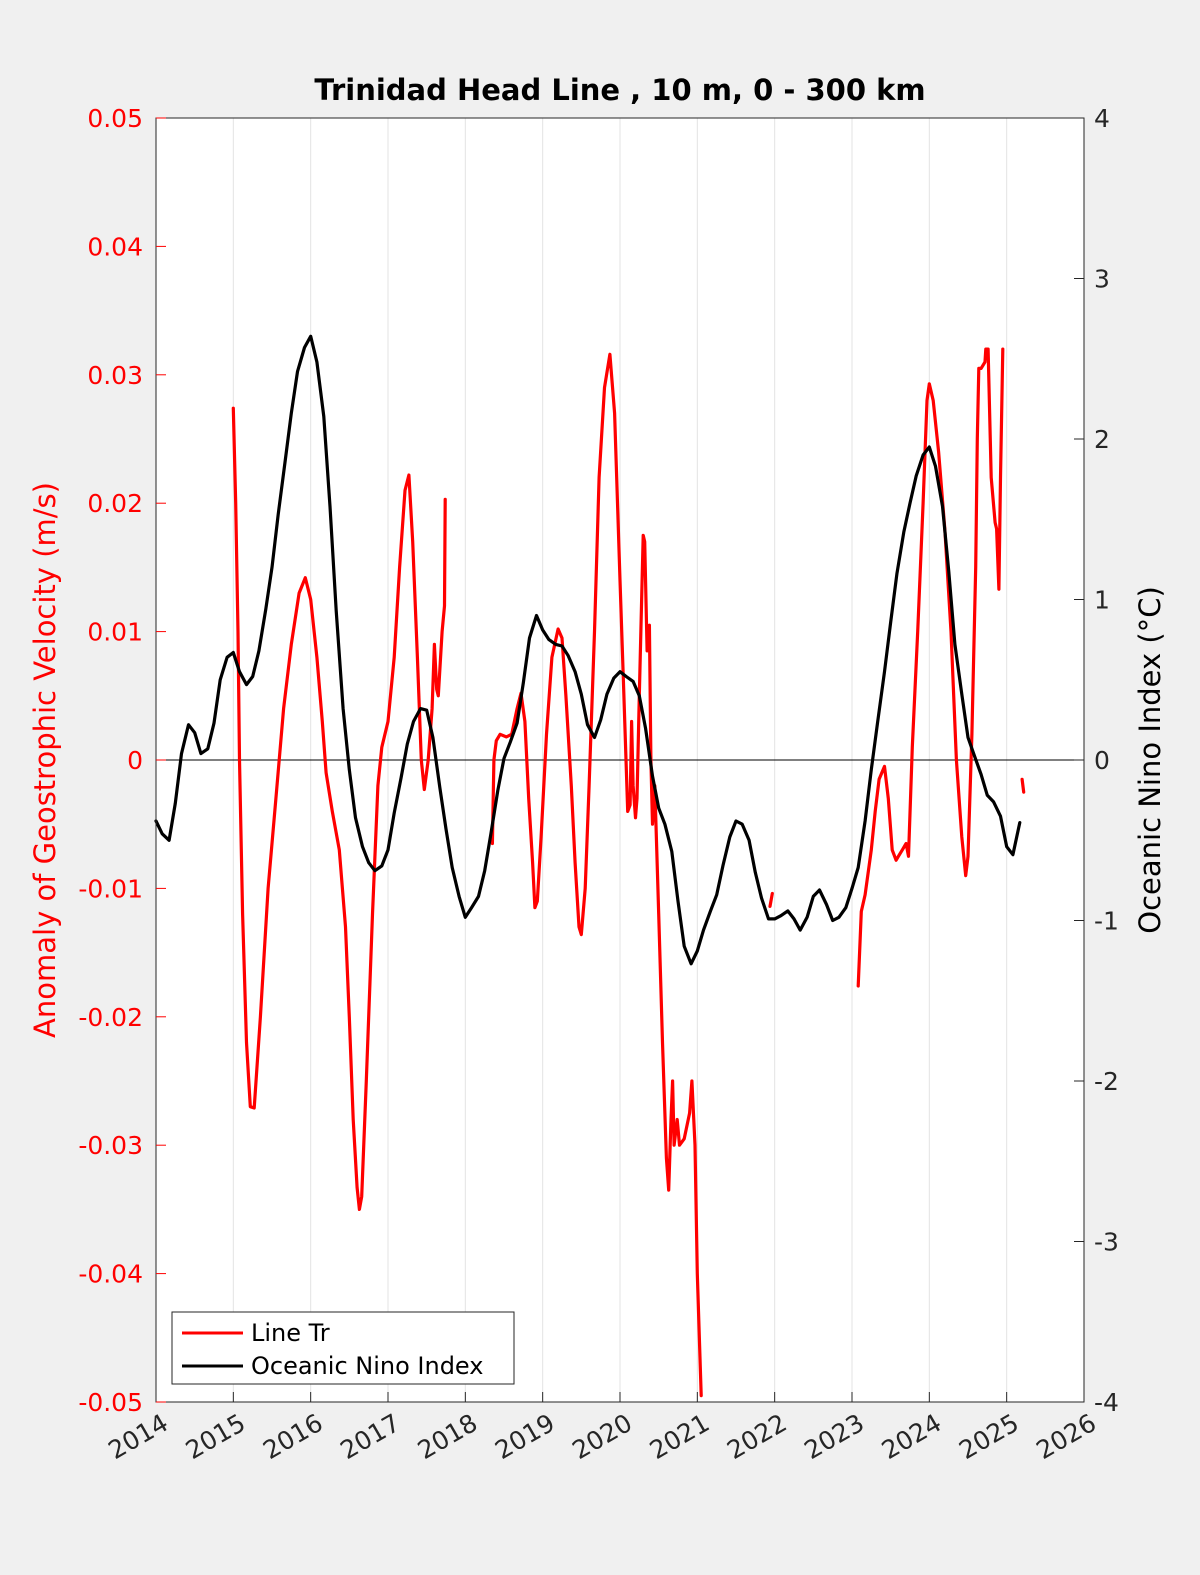 The image size is (1200, 1575). I want to click on y-right-tick-label: -2, so click(1106, 1081).